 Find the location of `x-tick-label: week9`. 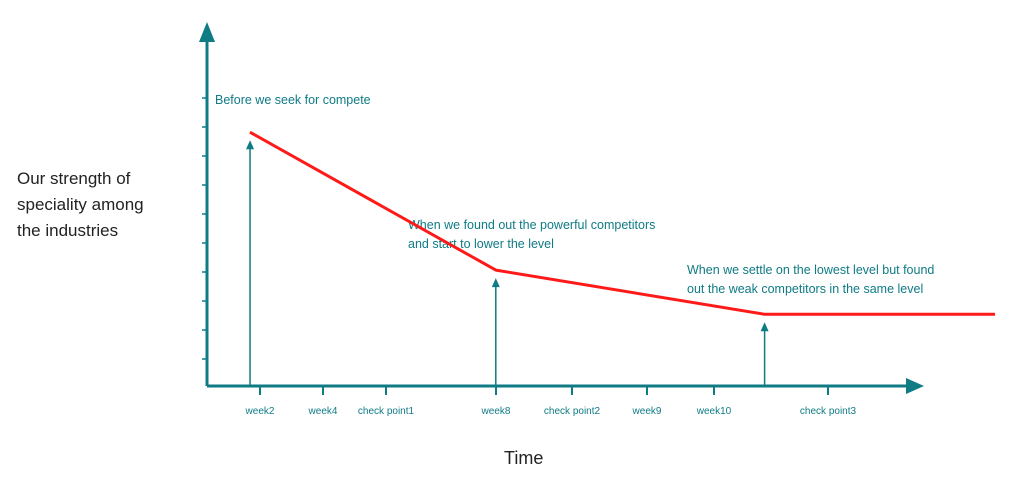

x-tick-label: week9 is located at coordinates (647, 411).